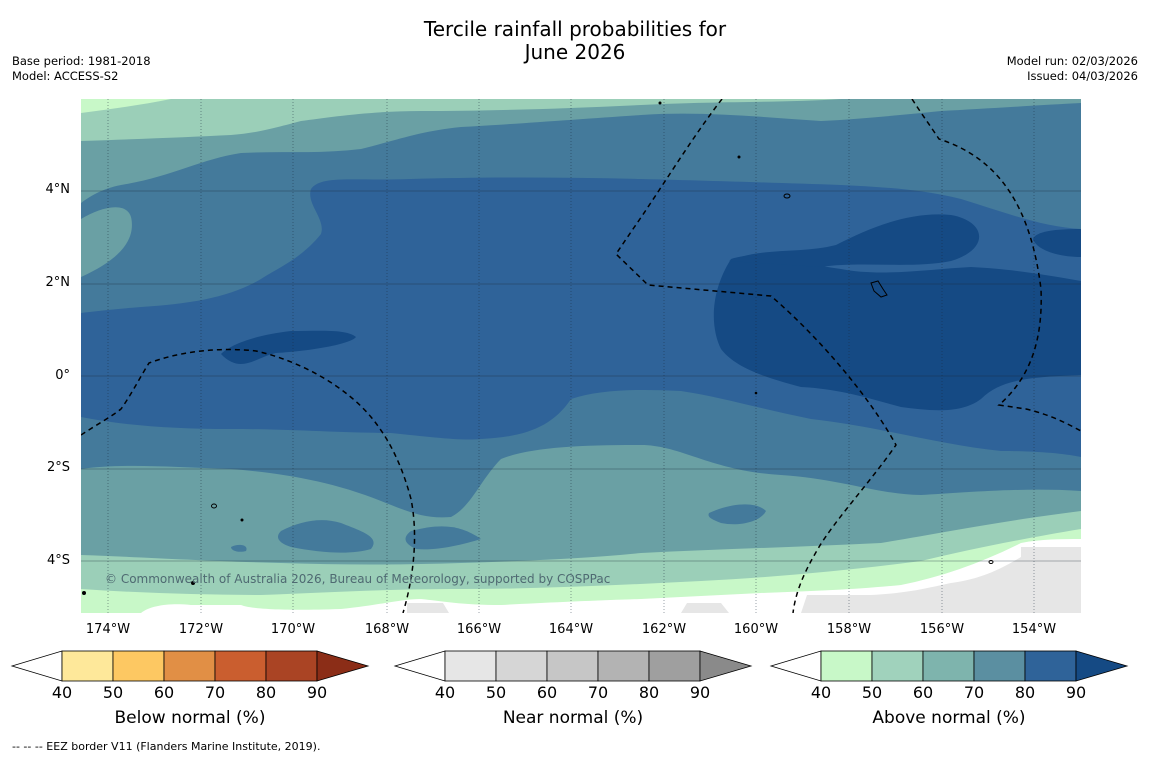 Image resolution: width=1150 pixels, height=758 pixels. Describe the element at coordinates (201, 629) in the screenshot. I see `lon-label-172w: 172°W` at that location.